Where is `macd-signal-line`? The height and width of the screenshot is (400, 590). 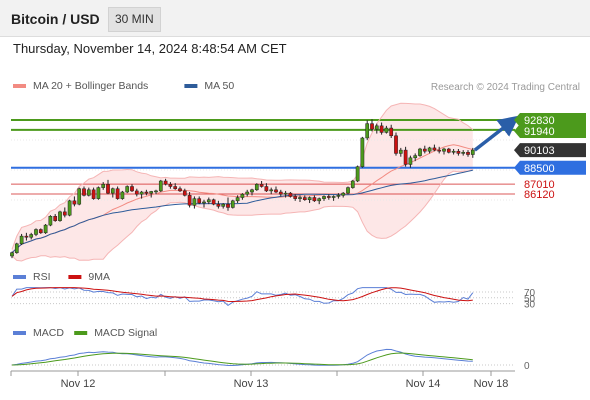 macd-signal-line is located at coordinates (242, 359).